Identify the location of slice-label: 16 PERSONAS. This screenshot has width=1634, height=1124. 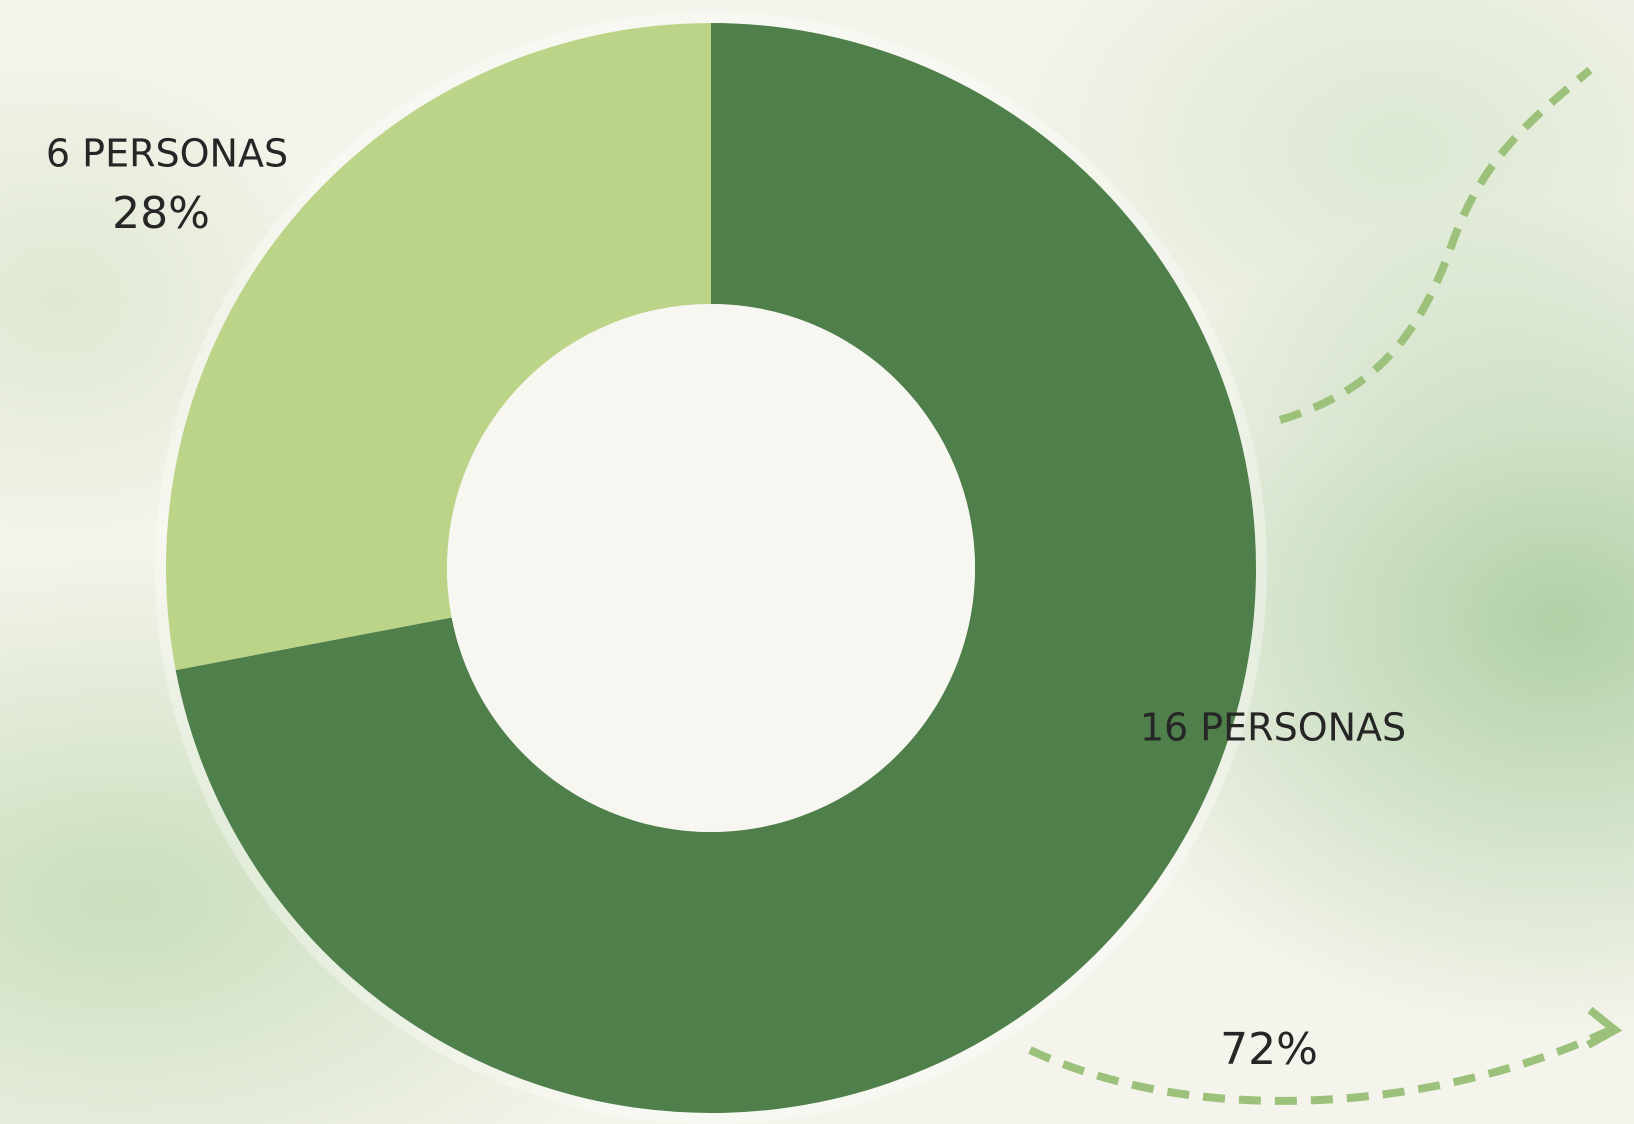
(1273, 728).